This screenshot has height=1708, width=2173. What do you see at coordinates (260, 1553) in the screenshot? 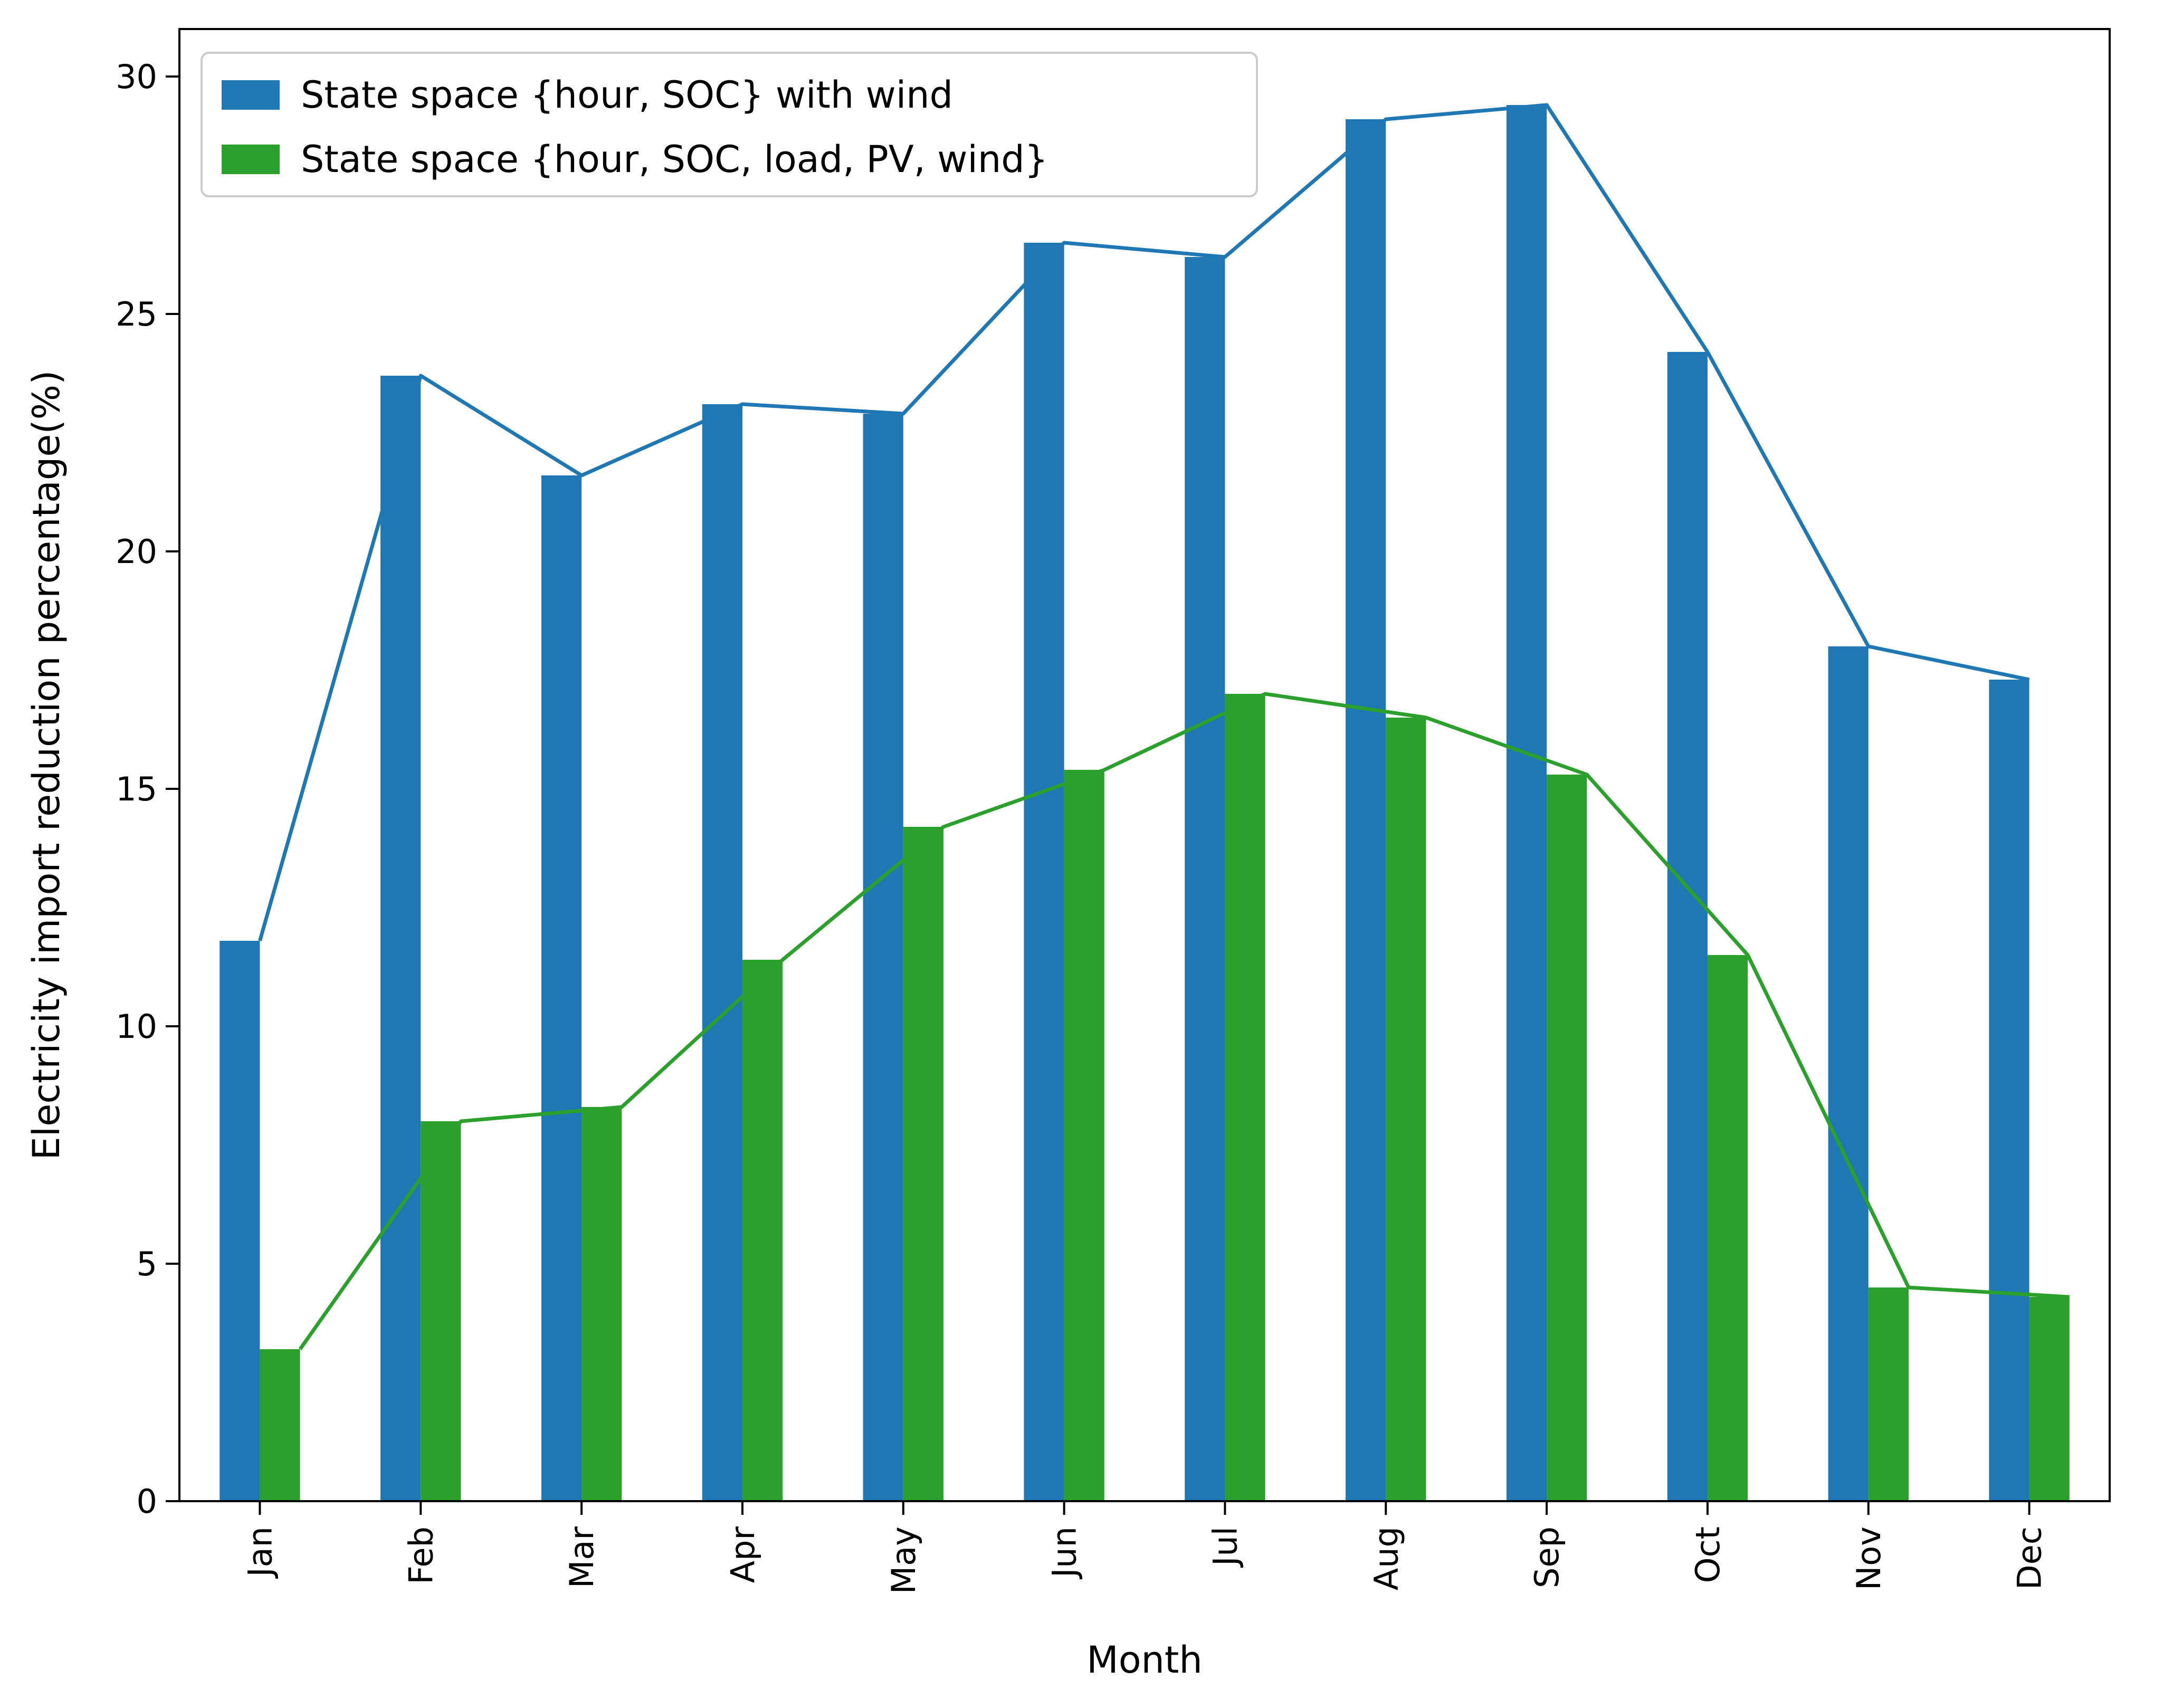
I see `x-tick-label-jan: Jan` at bounding box center [260, 1553].